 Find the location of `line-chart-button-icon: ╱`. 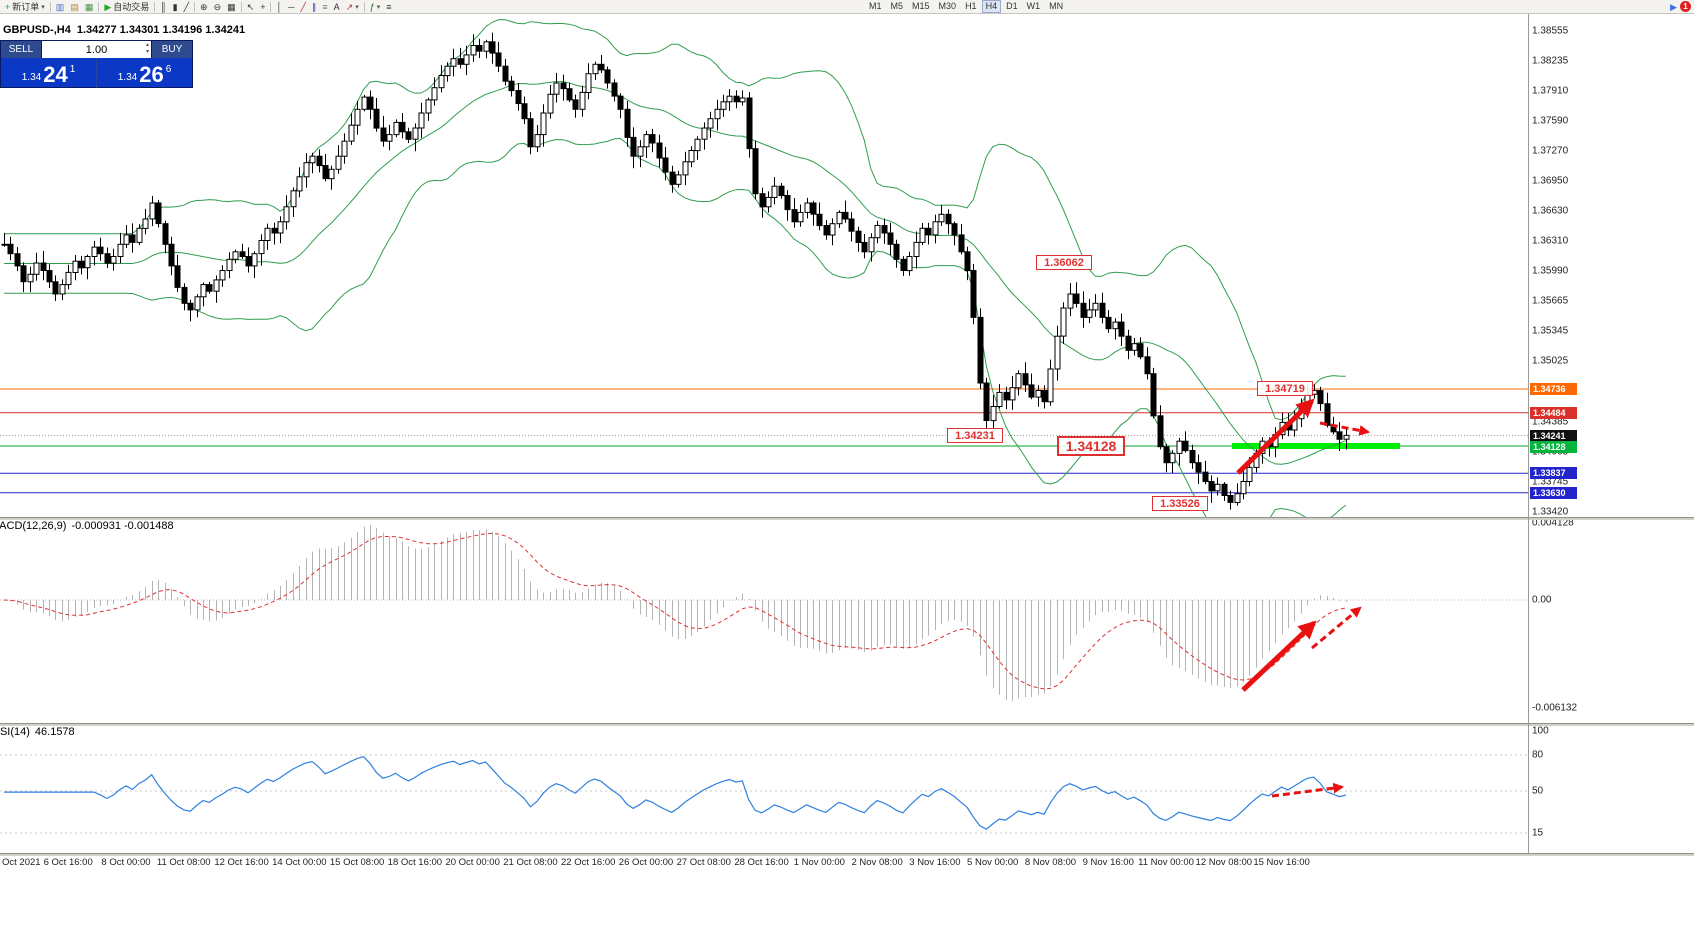

line-chart-button-icon: ╱ is located at coordinates (186, 6).